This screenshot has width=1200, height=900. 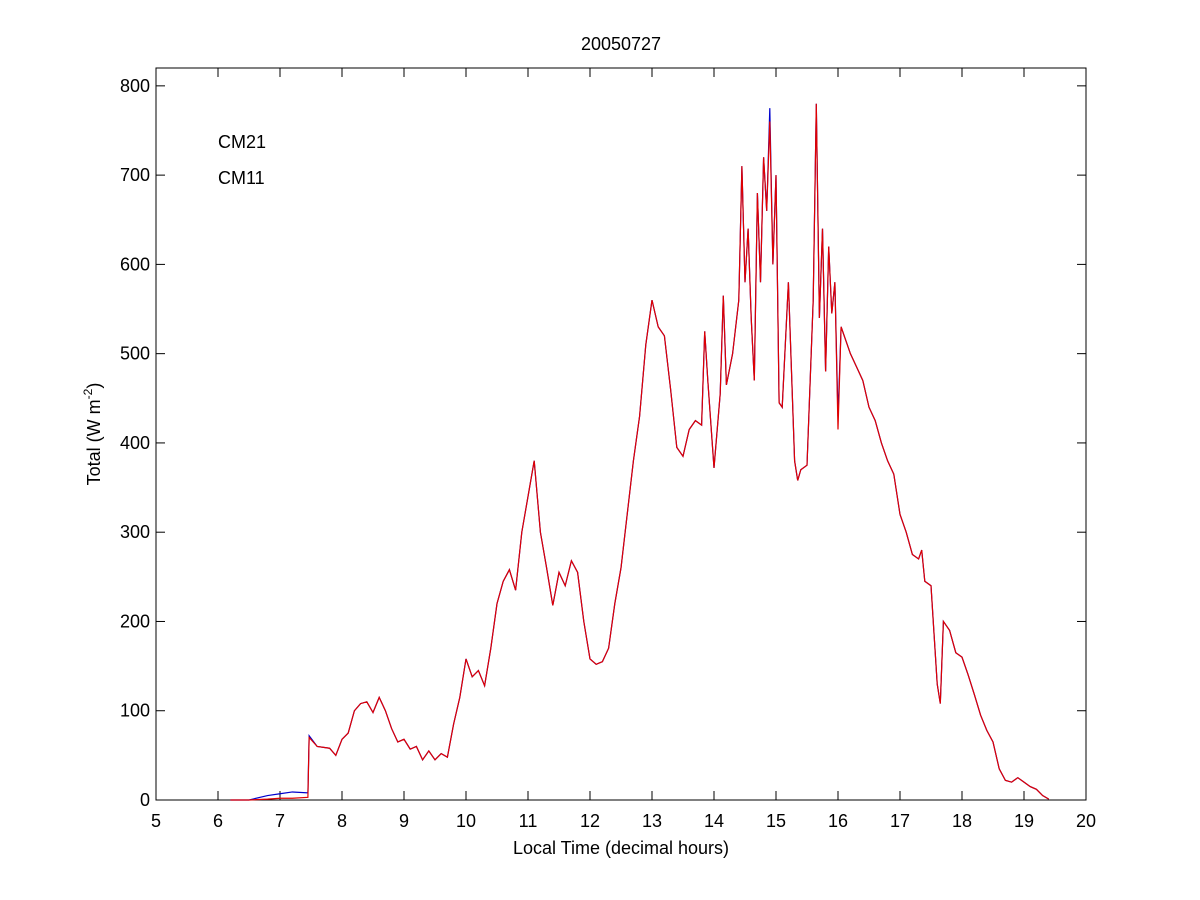 What do you see at coordinates (135, 711) in the screenshot?
I see `y-tick-label: 100` at bounding box center [135, 711].